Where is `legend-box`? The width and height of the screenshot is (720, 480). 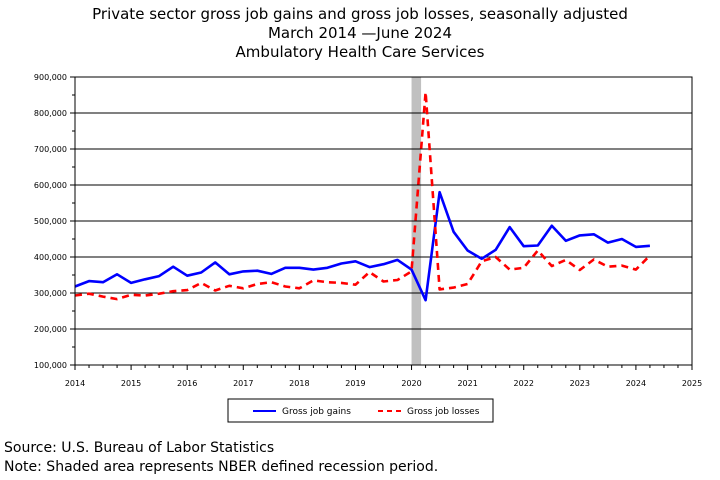
legend-box is located at coordinates (360, 410).